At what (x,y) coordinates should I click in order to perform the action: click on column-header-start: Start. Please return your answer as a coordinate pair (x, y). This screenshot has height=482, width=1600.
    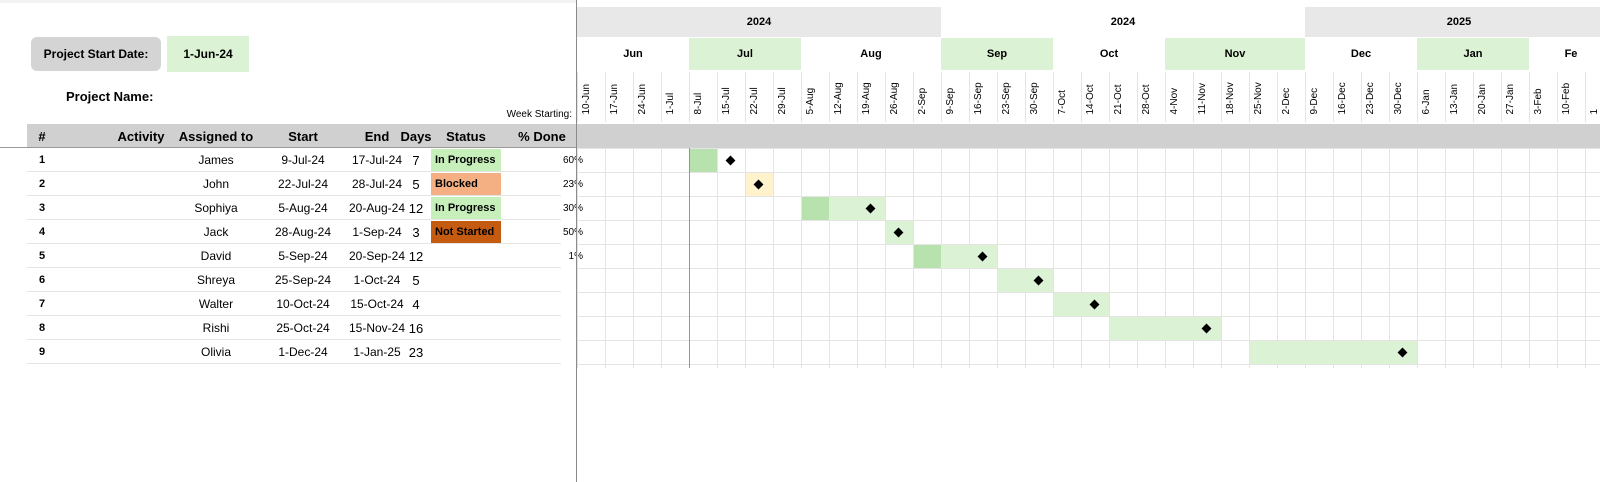
    Looking at the image, I should click on (303, 136).